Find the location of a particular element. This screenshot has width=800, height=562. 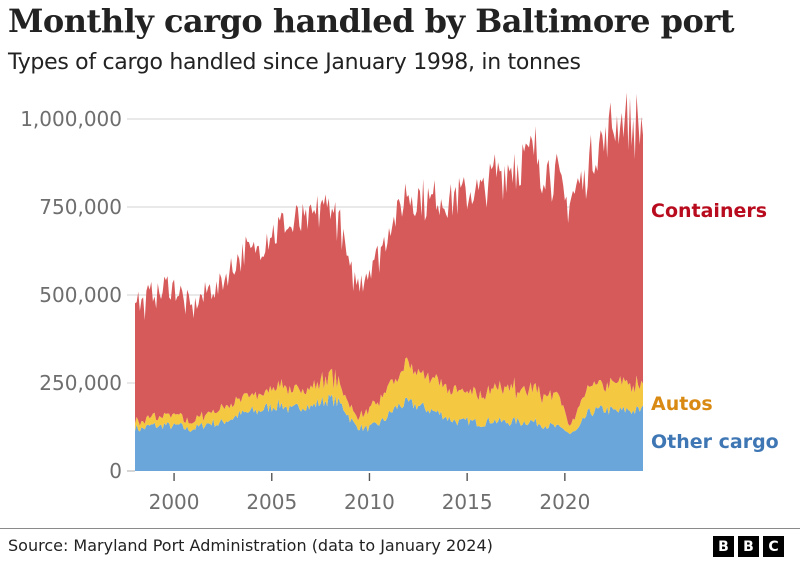

bbc-logo: B B C is located at coordinates (748, 546).